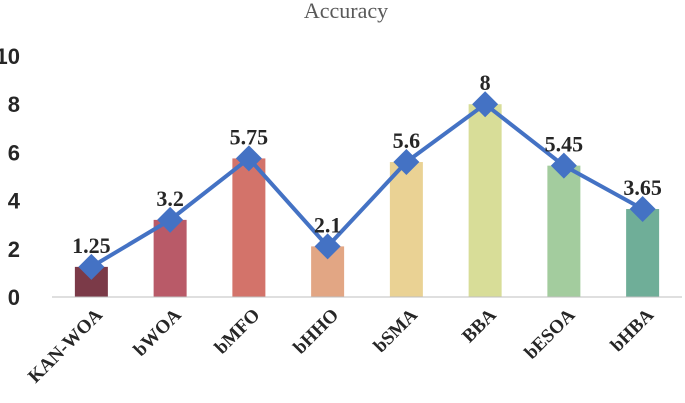 This screenshot has width=685, height=403. What do you see at coordinates (14, 104) in the screenshot?
I see `y-tick-label: 8` at bounding box center [14, 104].